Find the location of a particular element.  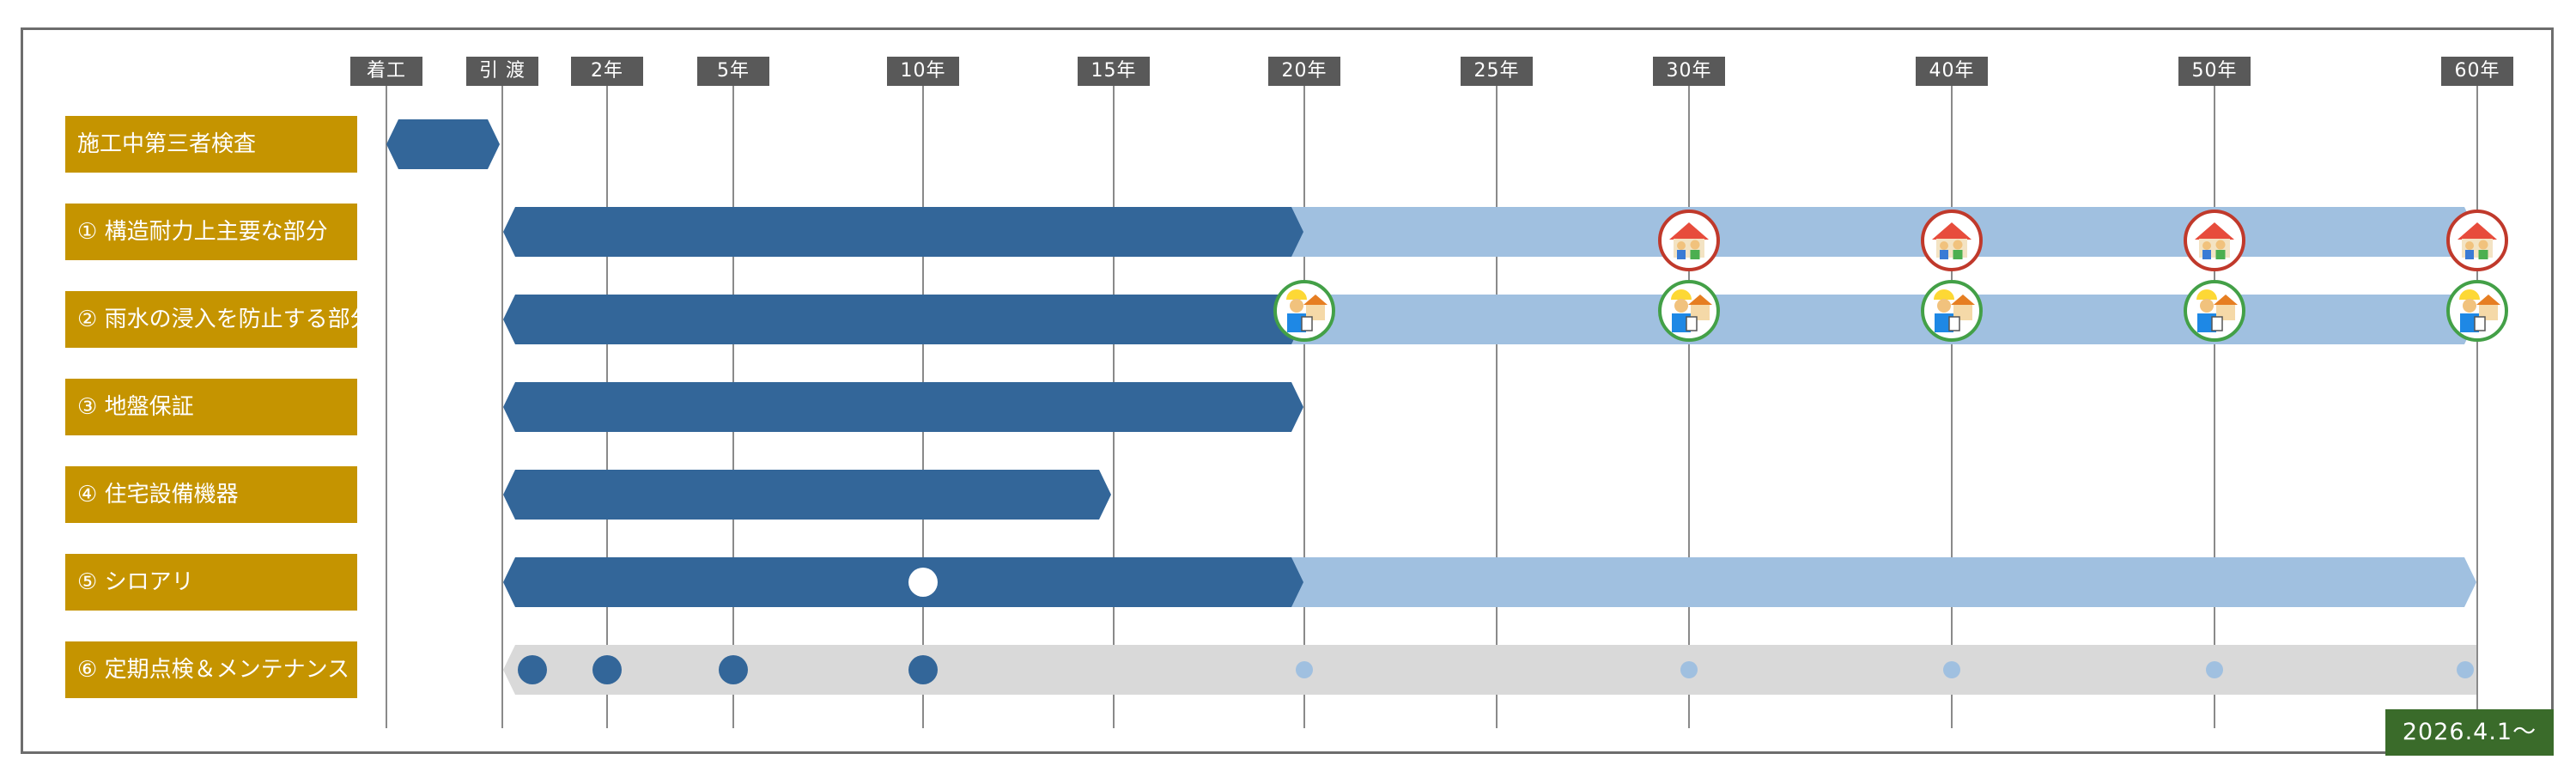

maintenance-point-30y is located at coordinates (1689, 669).